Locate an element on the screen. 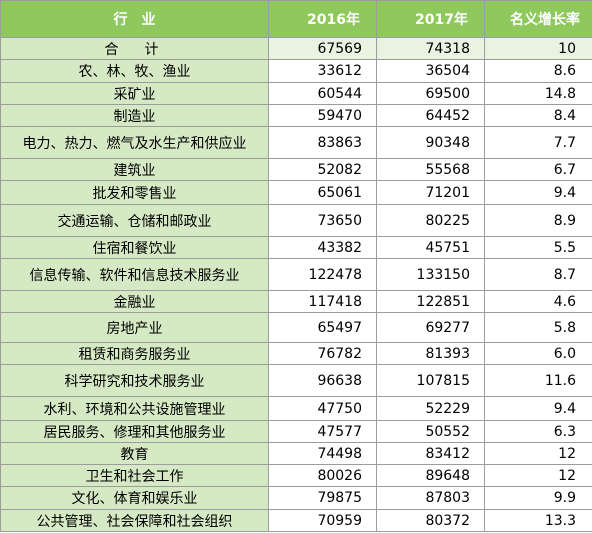  industry-cell: 合 计 is located at coordinates (134, 48).